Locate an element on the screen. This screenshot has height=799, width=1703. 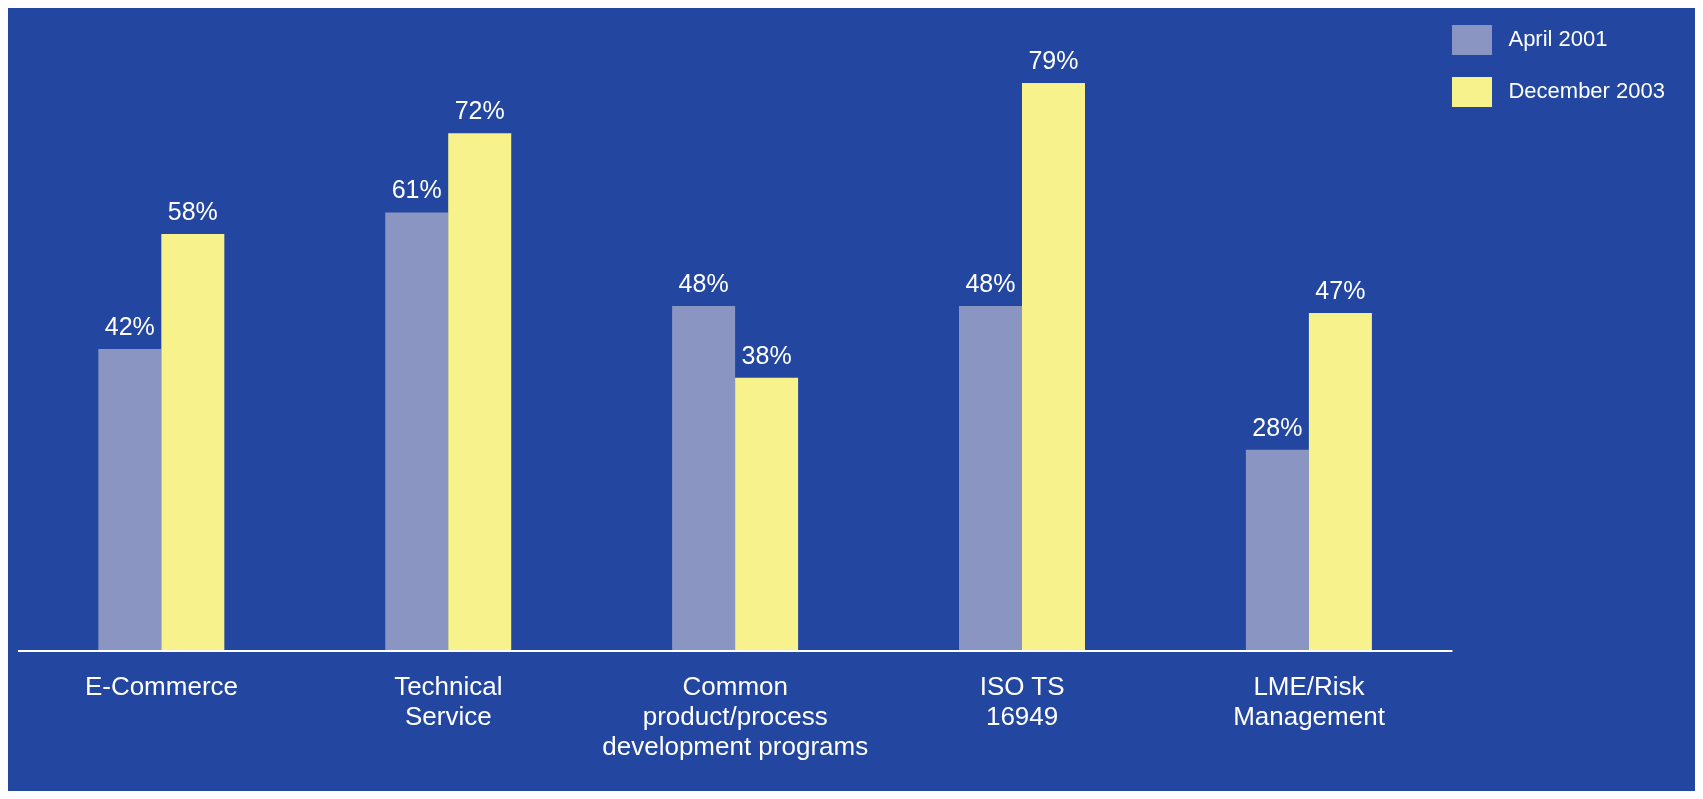
x-tick-label: LME/Risk Management is located at coordinates (1309, 701).